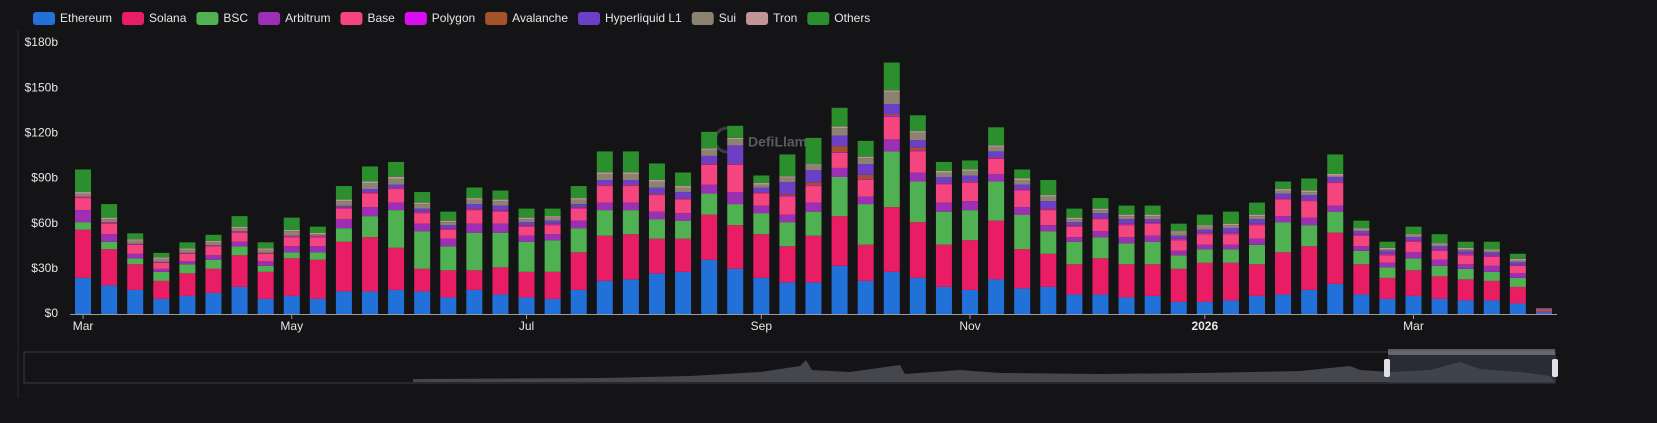 This screenshot has width=1657, height=423. I want to click on legend-item: Ethereum, so click(72, 18).